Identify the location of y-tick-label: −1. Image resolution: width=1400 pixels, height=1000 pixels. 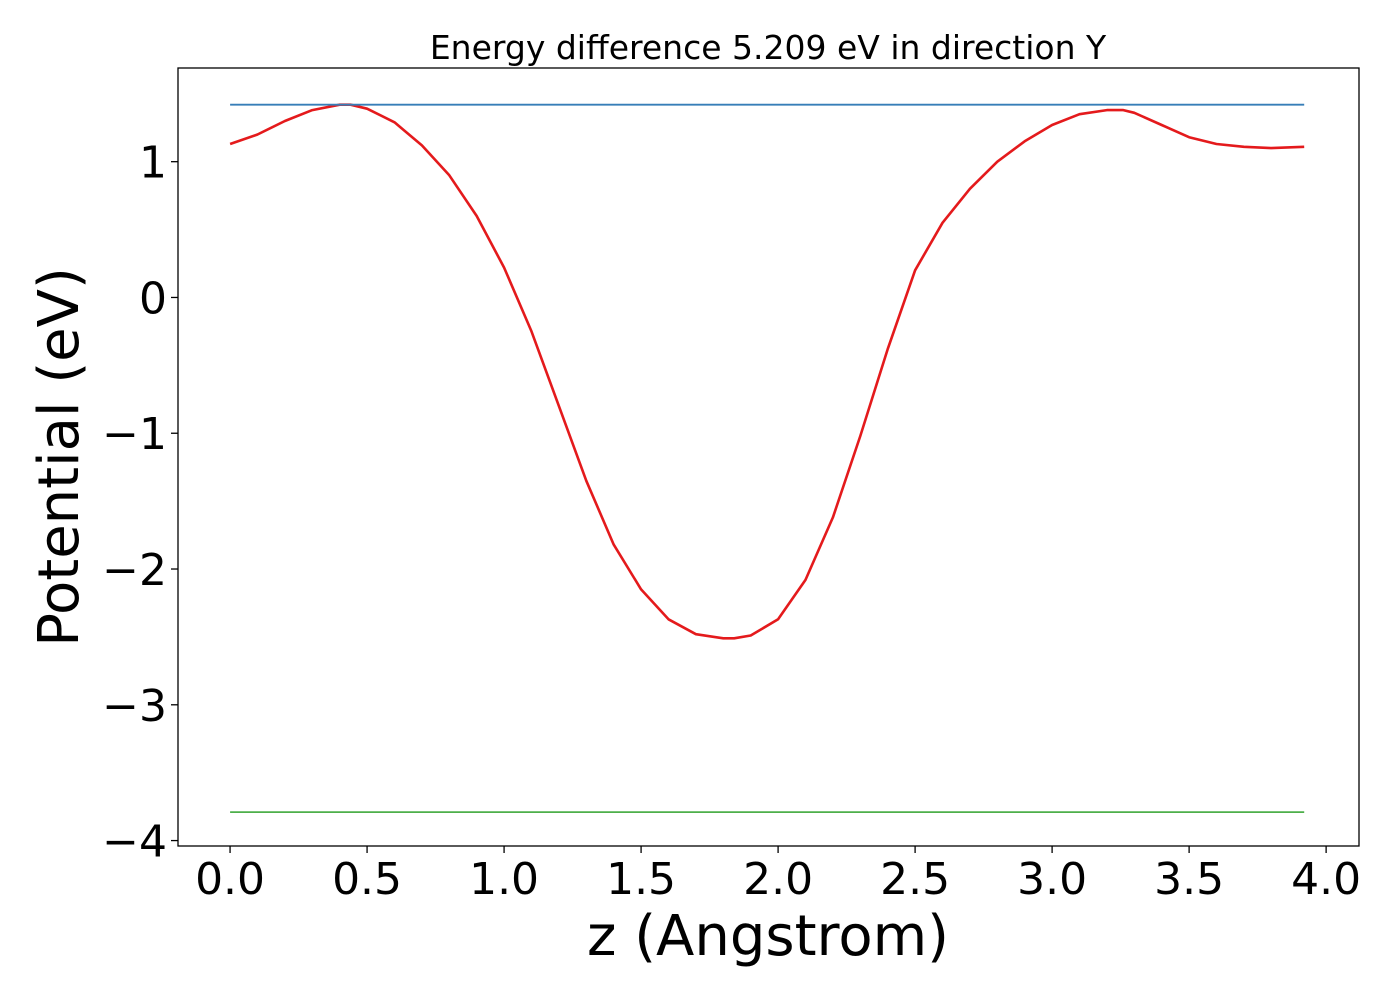
(134, 434).